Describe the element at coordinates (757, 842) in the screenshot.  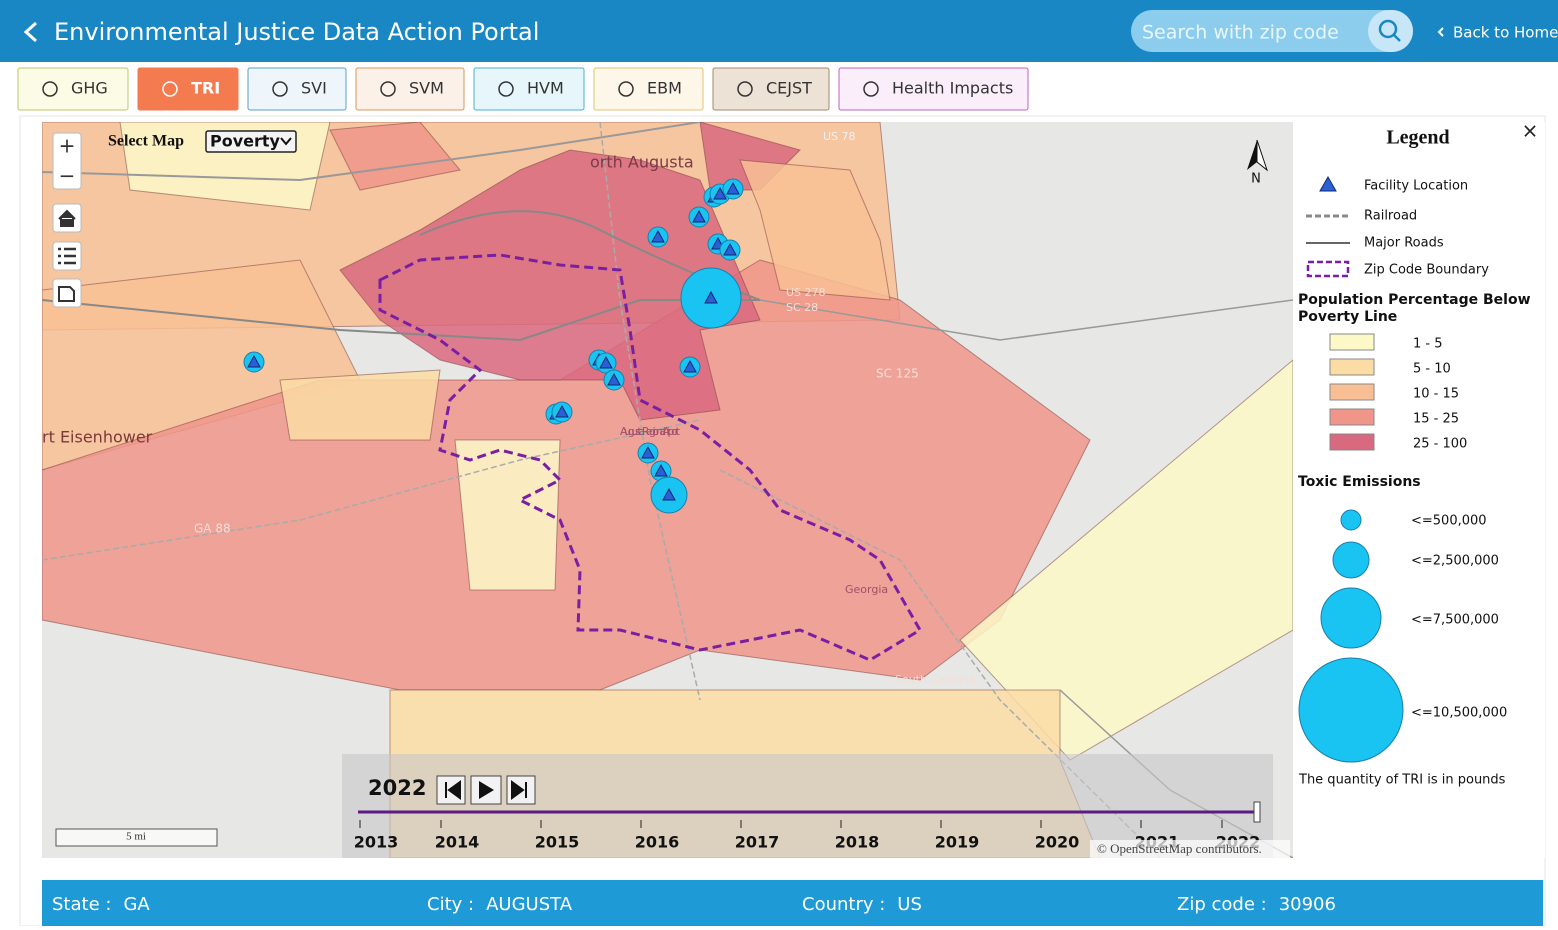
I see `year-label: 2017` at that location.